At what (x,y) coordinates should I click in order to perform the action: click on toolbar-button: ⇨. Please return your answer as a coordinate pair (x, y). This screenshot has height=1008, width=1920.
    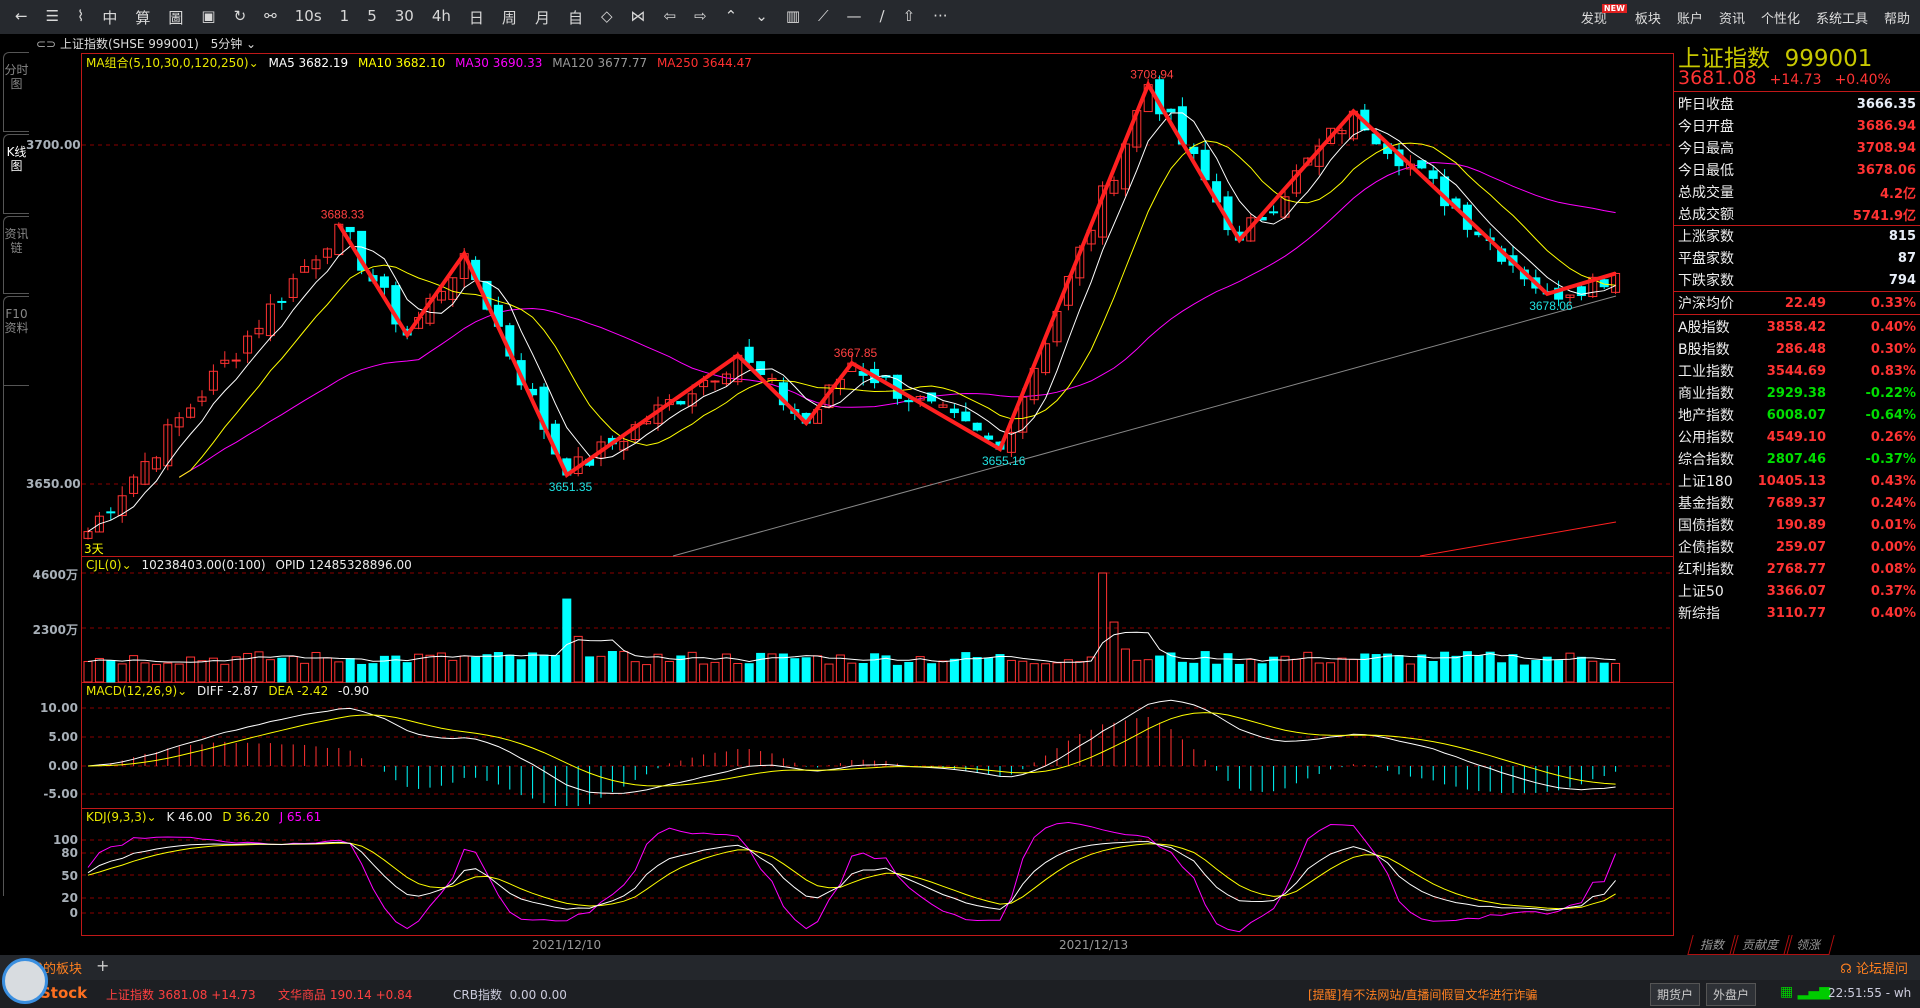
    Looking at the image, I should click on (700, 15).